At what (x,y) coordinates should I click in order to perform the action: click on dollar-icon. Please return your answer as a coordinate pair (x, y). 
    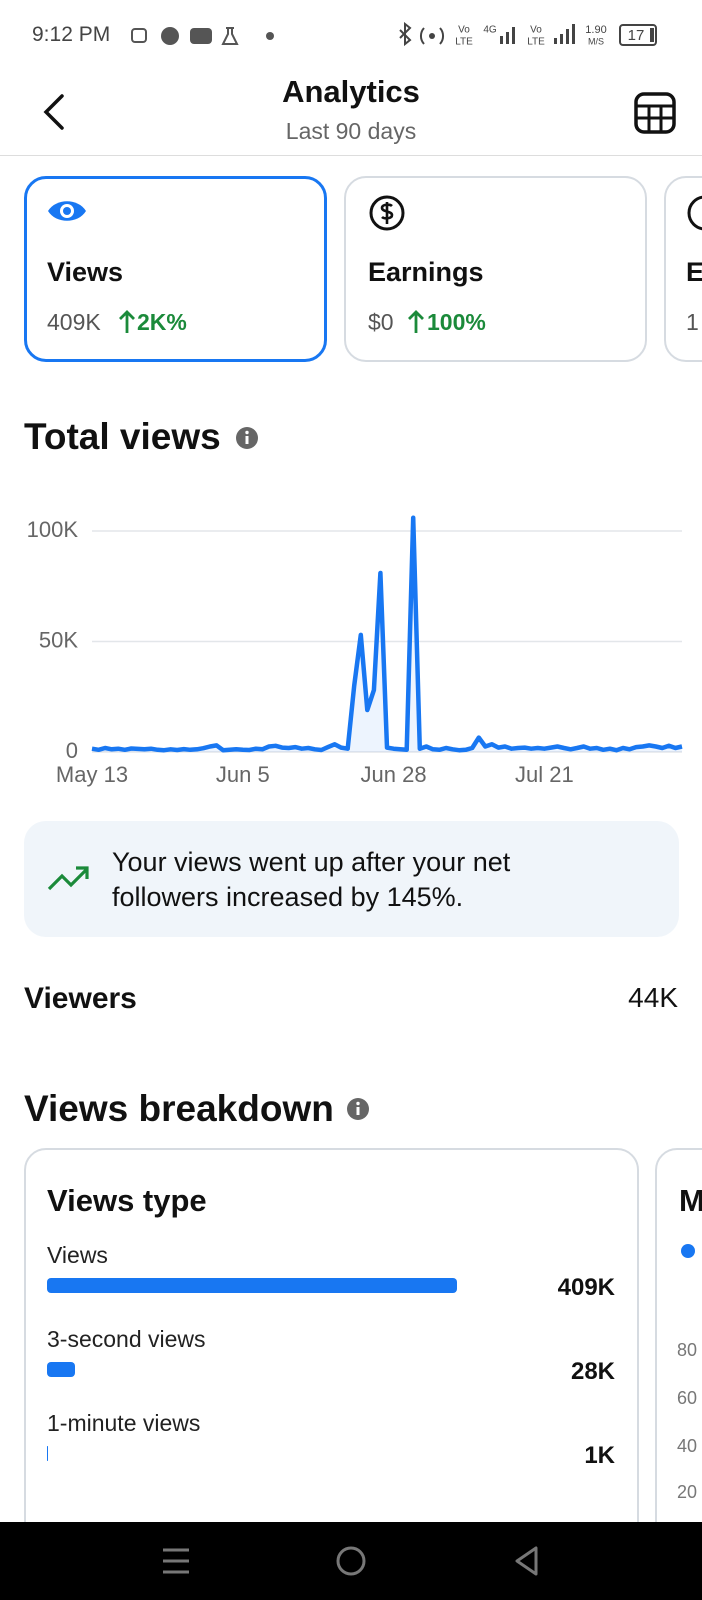
    Looking at the image, I should click on (387, 213).